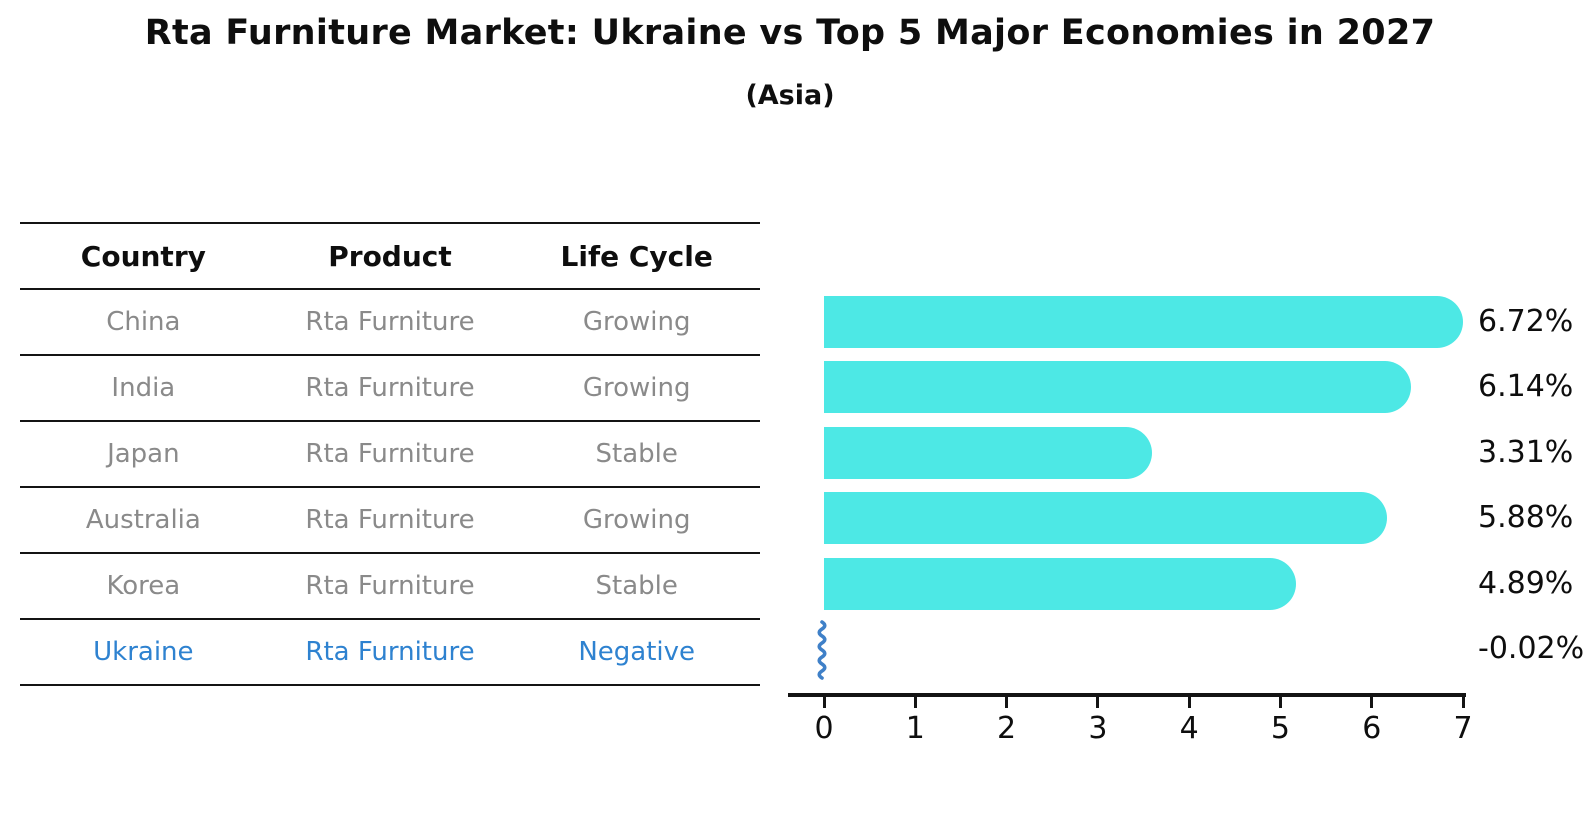 This screenshot has width=1596, height=823. What do you see at coordinates (143, 388) in the screenshot?
I see `table-cell-country: India` at bounding box center [143, 388].